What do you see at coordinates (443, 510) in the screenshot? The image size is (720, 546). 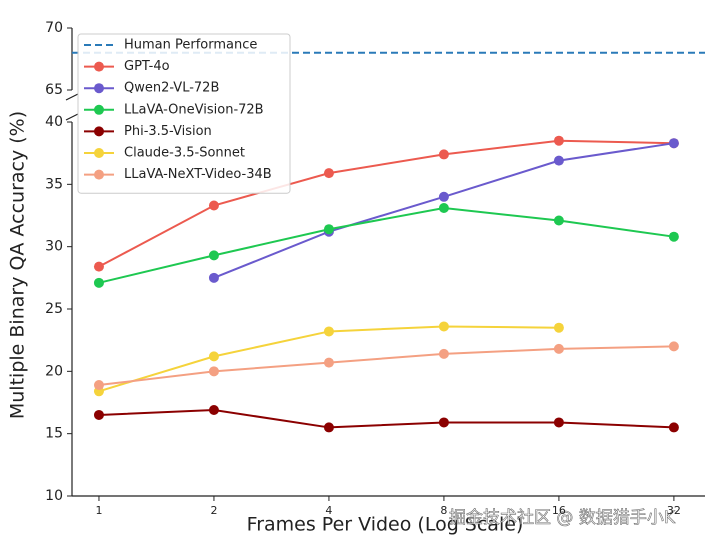 I see `x-tick-label: 8` at bounding box center [443, 510].